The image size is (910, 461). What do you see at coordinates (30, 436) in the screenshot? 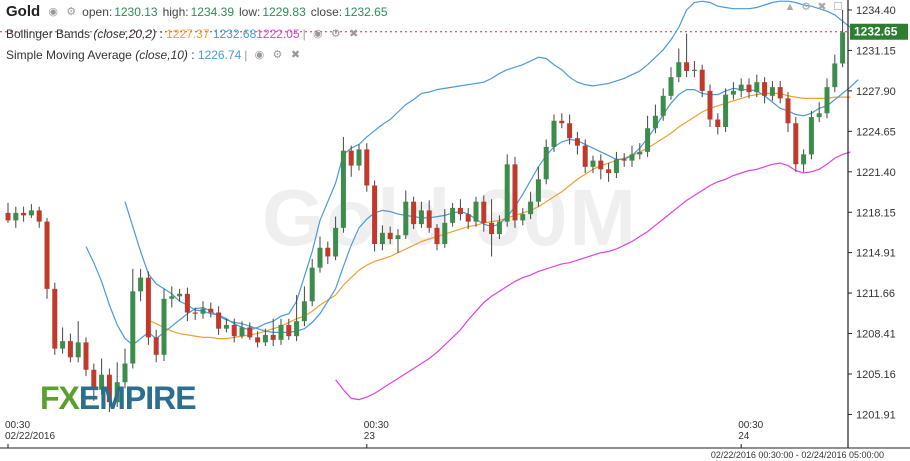
I see `x-tick-date: 02/22/2016` at bounding box center [30, 436].